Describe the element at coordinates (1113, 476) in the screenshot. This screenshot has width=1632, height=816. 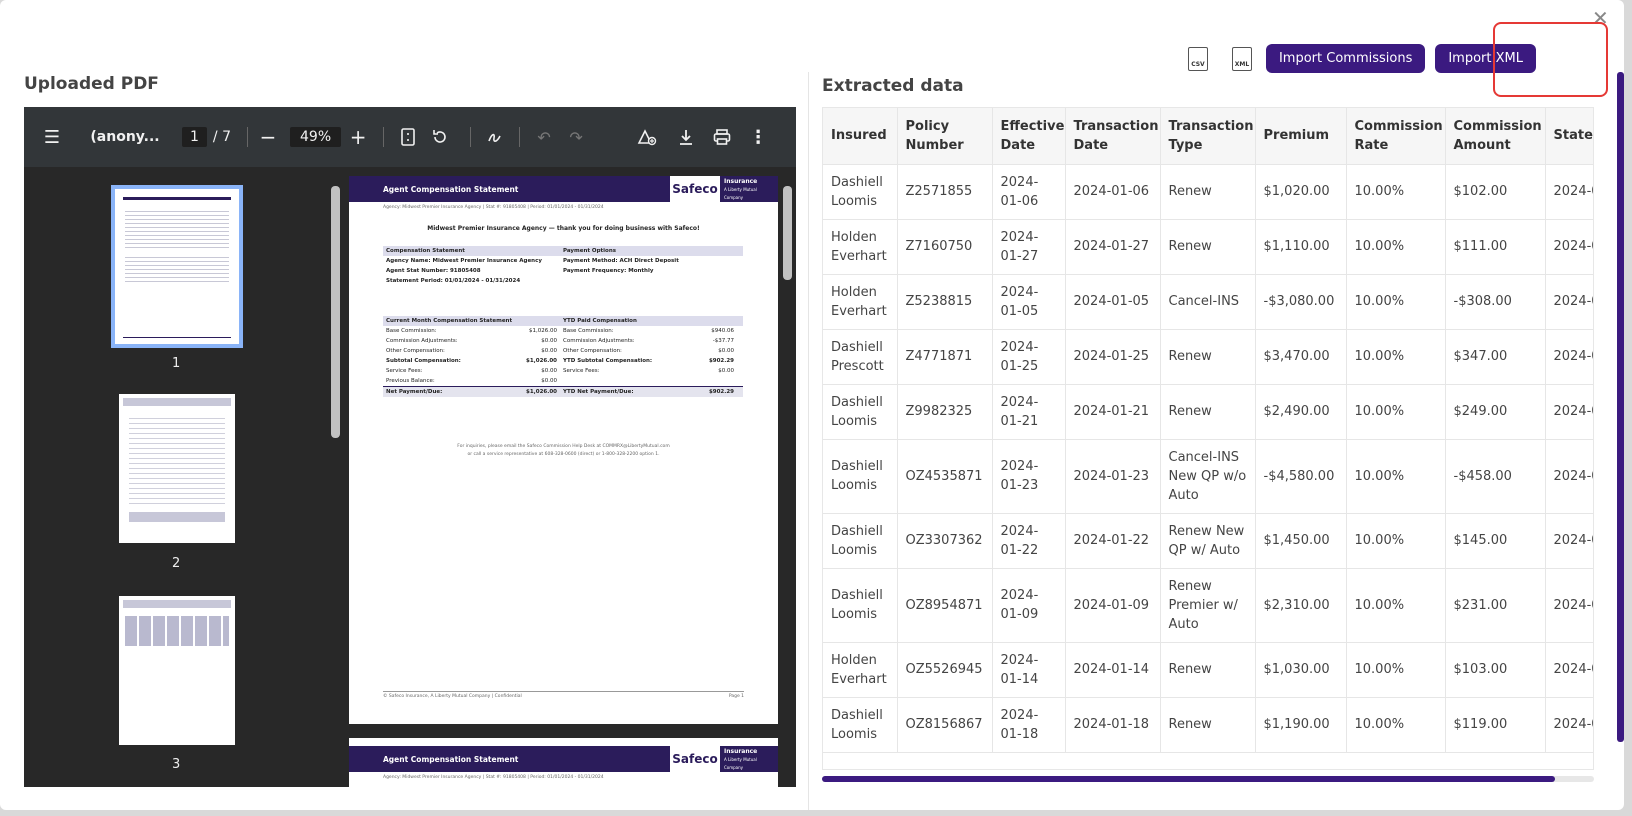
I see `table-cell: 2024-01-23` at that location.